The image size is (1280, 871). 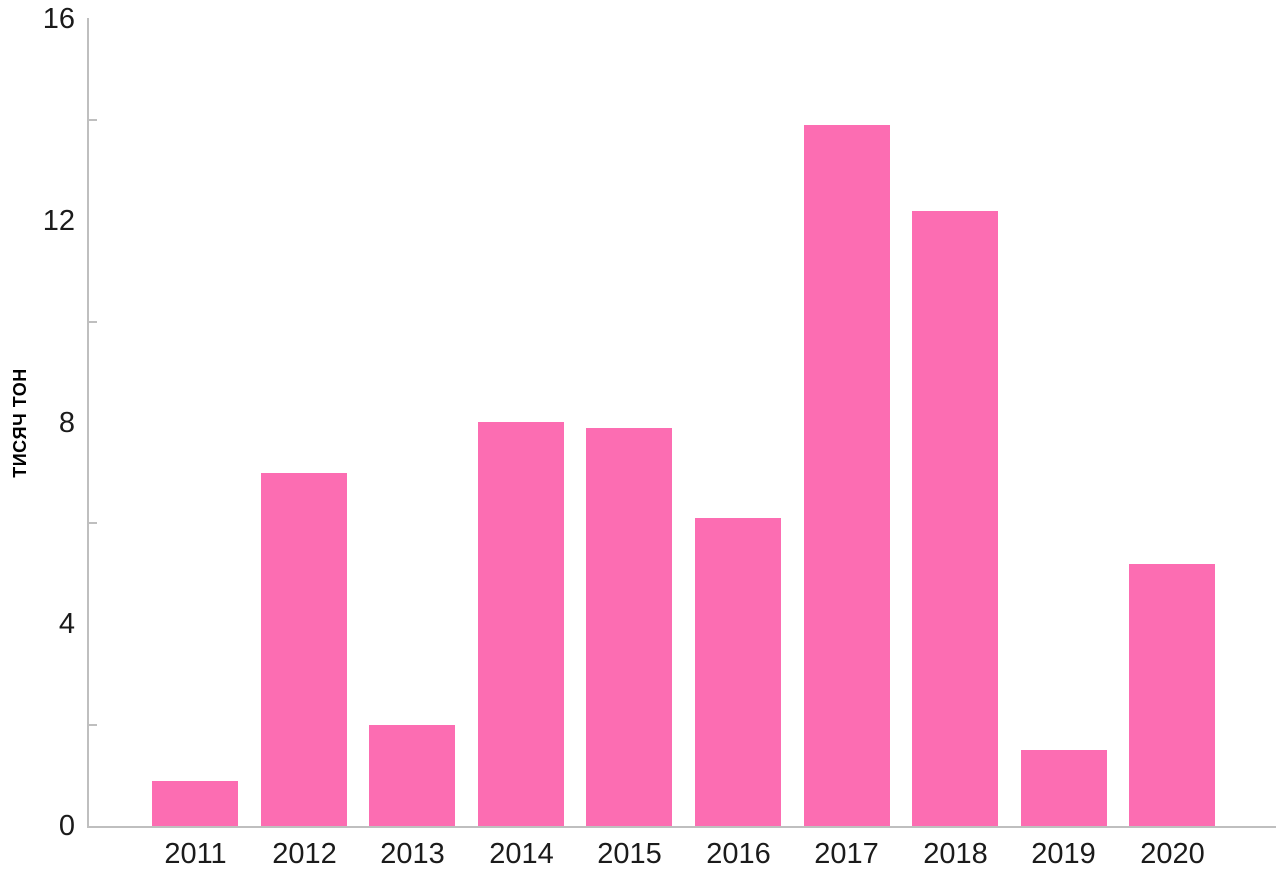 What do you see at coordinates (955, 854) in the screenshot?
I see `x-tick-label: 2018` at bounding box center [955, 854].